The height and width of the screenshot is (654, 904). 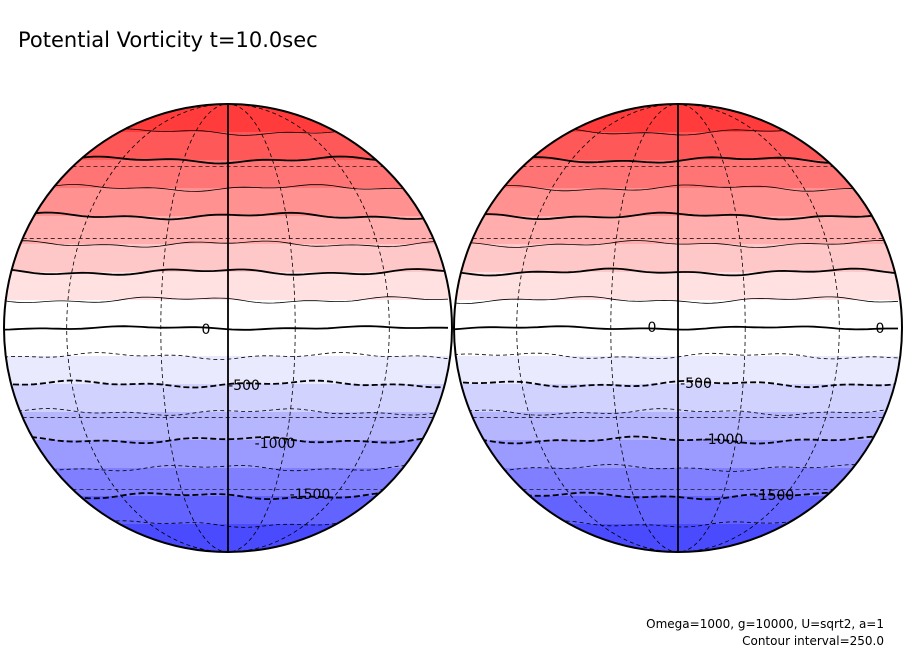 I want to click on chart-title: Potential Vorticity t=10.0sec, so click(x=168, y=40).